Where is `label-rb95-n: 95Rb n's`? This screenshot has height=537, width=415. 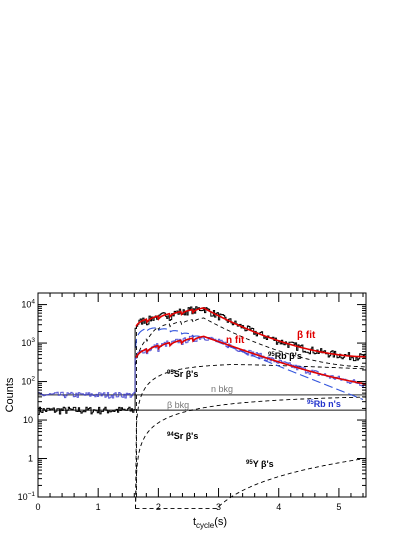 label-rb95-n: 95Rb n's is located at coordinates (324, 404).